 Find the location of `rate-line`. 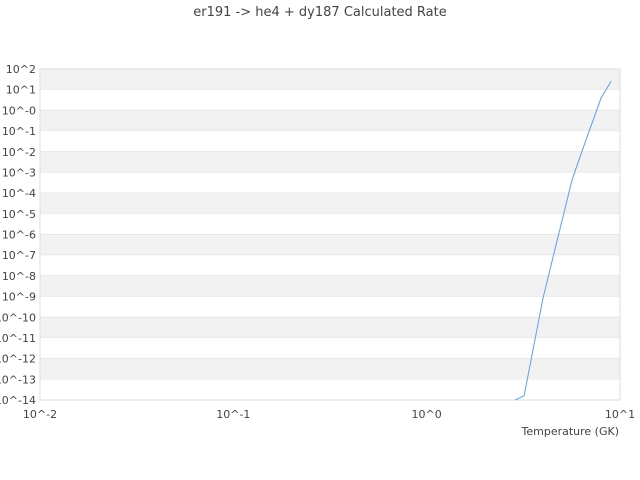

rate-line is located at coordinates (563, 240).